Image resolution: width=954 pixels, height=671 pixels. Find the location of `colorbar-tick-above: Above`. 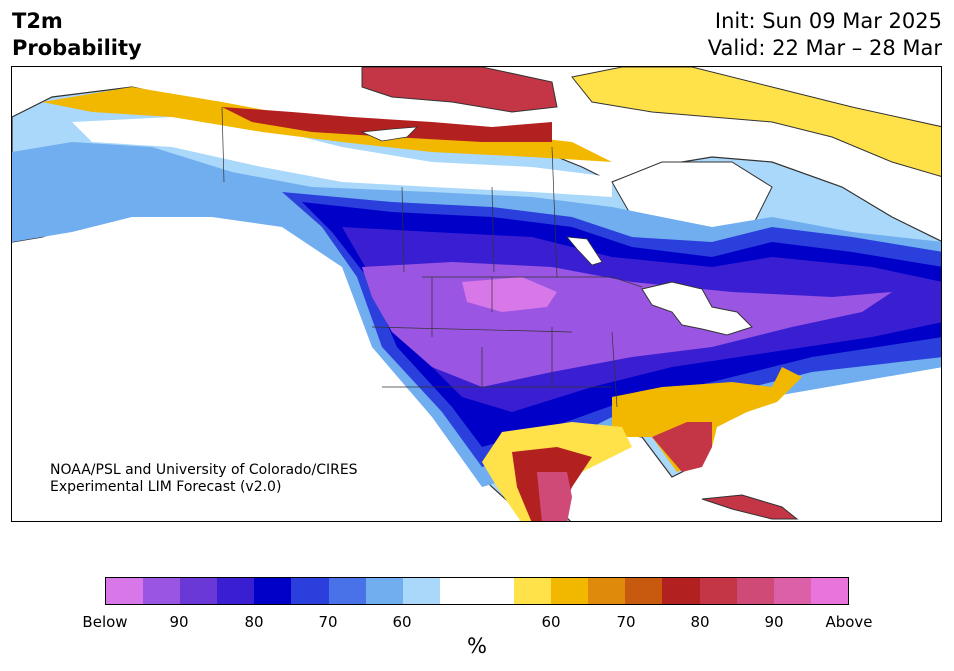

colorbar-tick-above: Above is located at coordinates (849, 622).